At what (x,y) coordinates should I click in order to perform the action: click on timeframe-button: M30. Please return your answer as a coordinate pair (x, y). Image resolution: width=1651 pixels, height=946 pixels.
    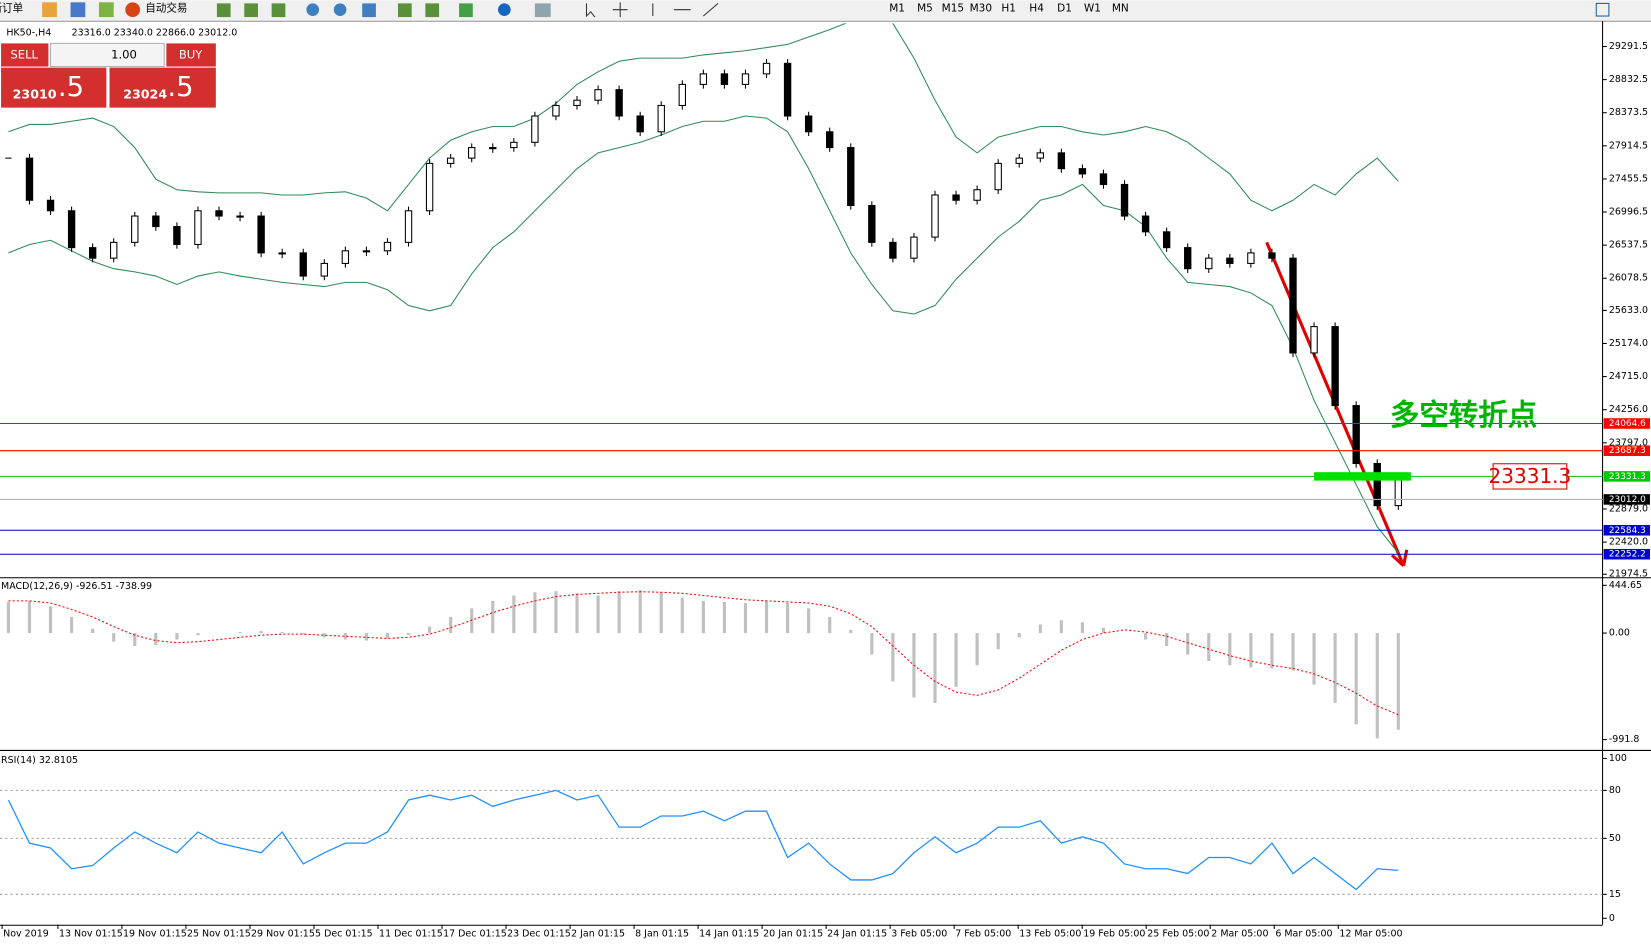
    Looking at the image, I should click on (981, 9).